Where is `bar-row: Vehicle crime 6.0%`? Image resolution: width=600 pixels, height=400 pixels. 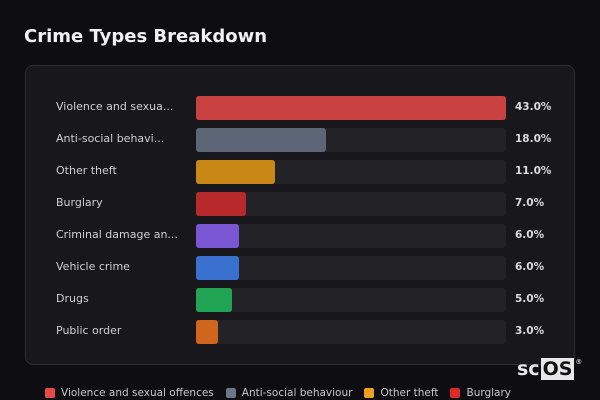 bar-row: Vehicle crime 6.0% is located at coordinates (301, 268).